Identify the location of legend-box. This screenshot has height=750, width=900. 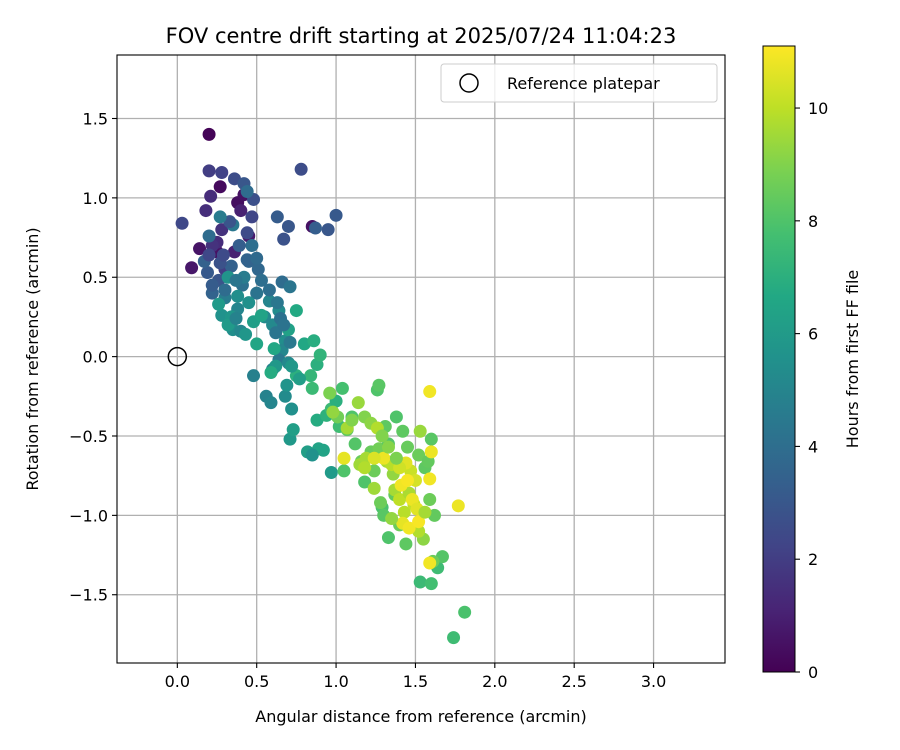
(579, 83).